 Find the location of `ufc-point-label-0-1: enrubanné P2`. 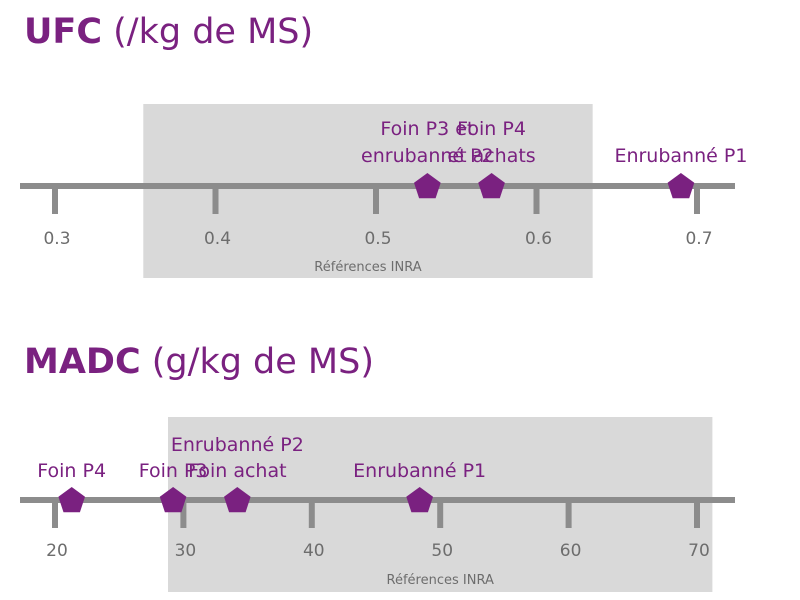

ufc-point-label-0-1: enrubanné P2 is located at coordinates (427, 156).